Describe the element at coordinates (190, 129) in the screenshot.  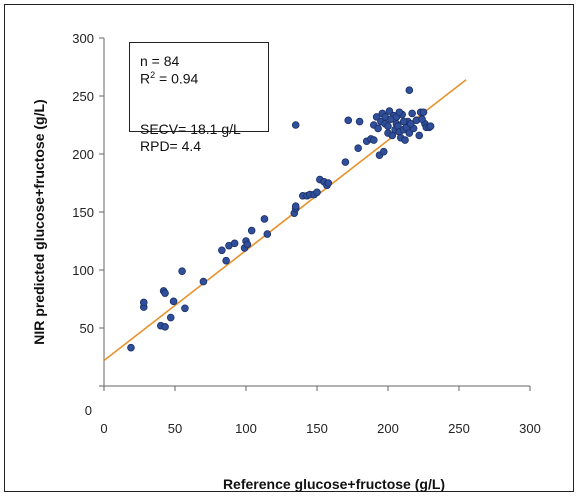
I see `stat-secv: SECV= 18.1 g/L` at that location.